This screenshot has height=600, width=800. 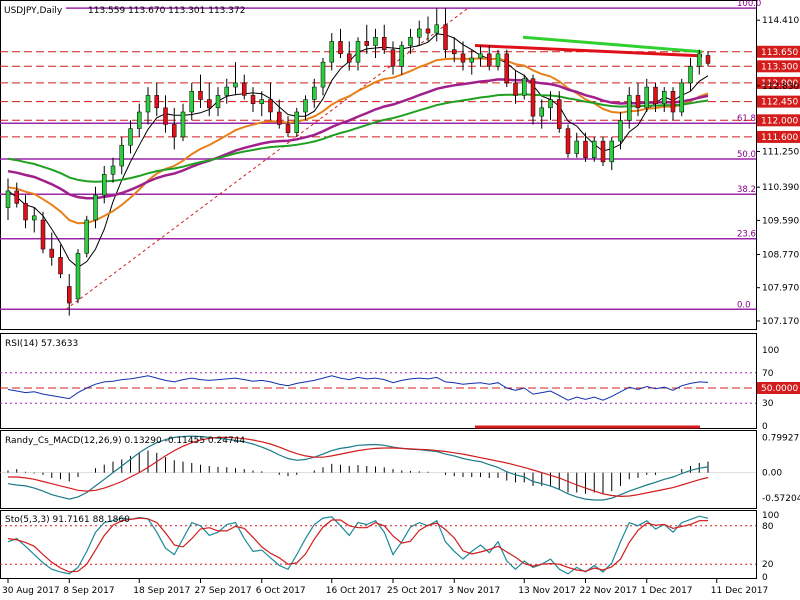 I want to click on rsi-level-label: 50.0000, so click(x=779, y=389).